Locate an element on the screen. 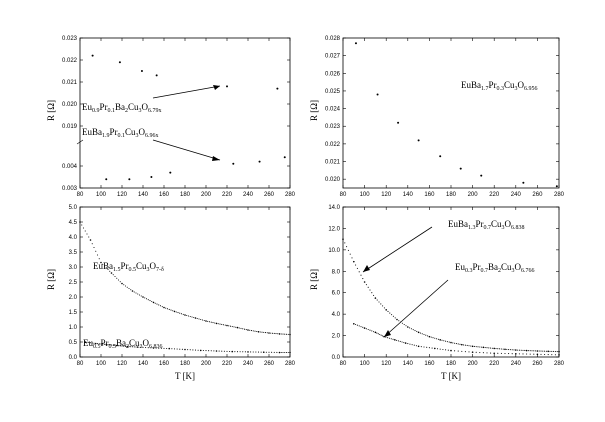 Image resolution: width=605 pixels, height=422 pixels. plot-frame is located at coordinates (451, 113).